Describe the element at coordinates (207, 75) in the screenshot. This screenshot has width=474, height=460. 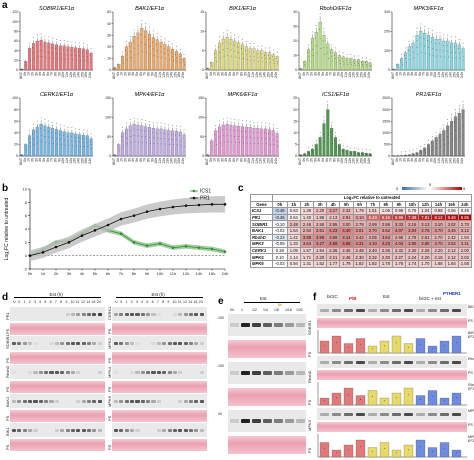
I see `x-tick-label: UNT` at that location.